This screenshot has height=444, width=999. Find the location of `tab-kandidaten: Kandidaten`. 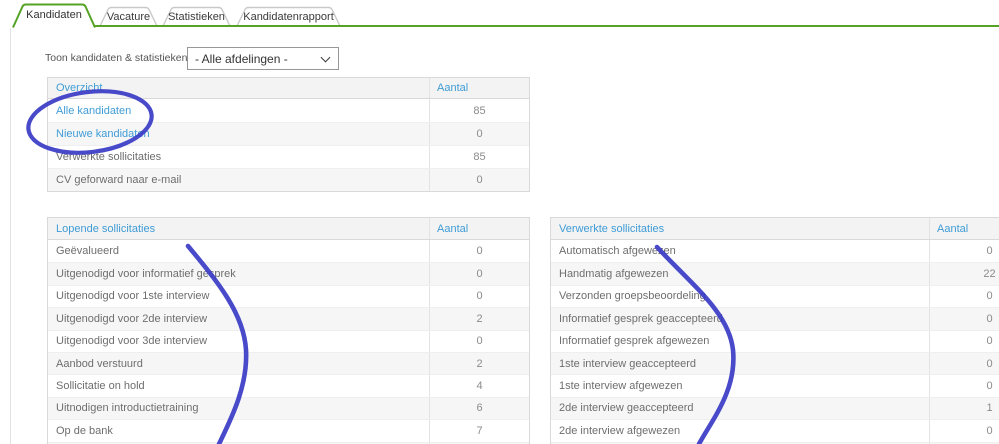

tab-kandidaten: Kandidaten is located at coordinates (54, 15).